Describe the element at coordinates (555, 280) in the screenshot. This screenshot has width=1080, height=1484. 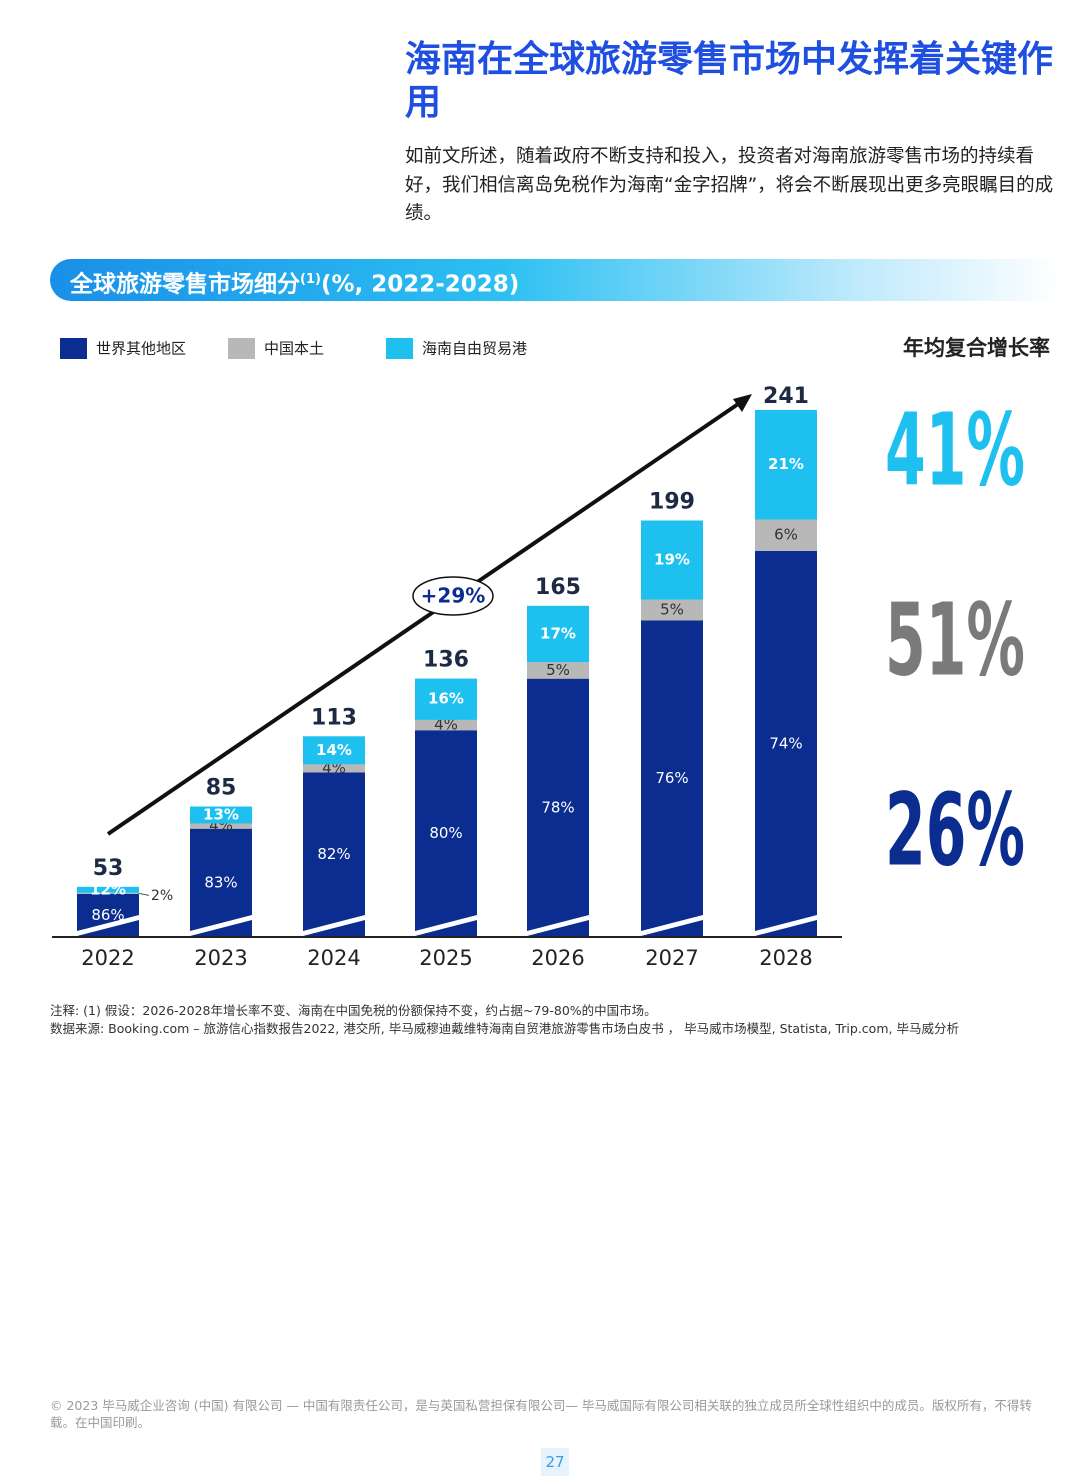
I see `banner` at that location.